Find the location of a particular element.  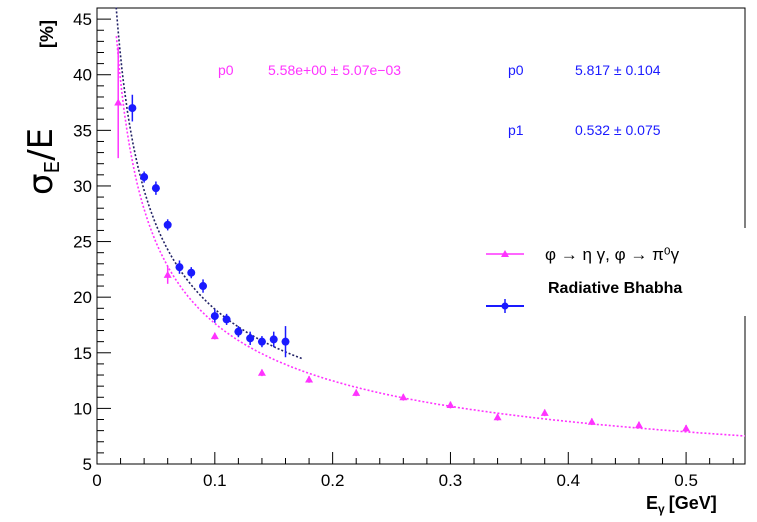

y-tick-label: 45 is located at coordinates (82, 19).